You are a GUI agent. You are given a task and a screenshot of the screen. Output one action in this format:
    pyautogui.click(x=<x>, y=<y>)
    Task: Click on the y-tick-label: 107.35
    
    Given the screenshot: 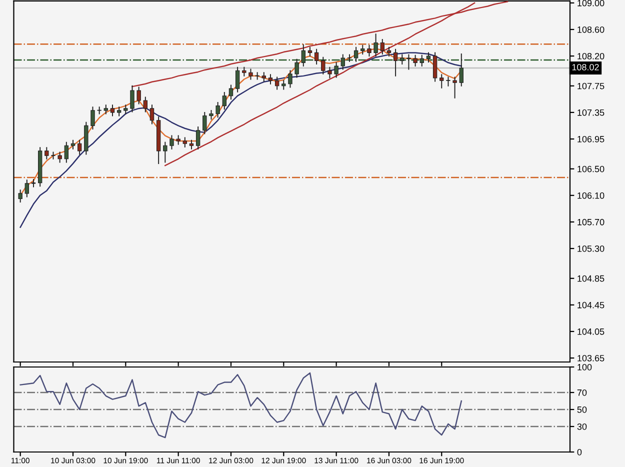 What is the action you would take?
    pyautogui.click(x=591, y=112)
    